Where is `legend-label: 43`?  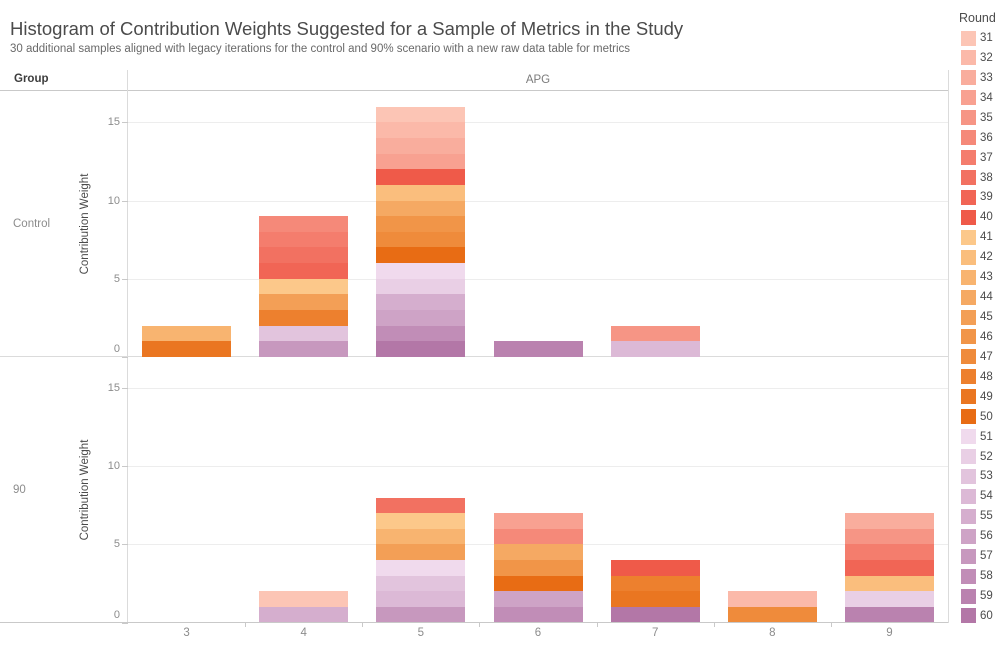
legend-label: 43 is located at coordinates (986, 277).